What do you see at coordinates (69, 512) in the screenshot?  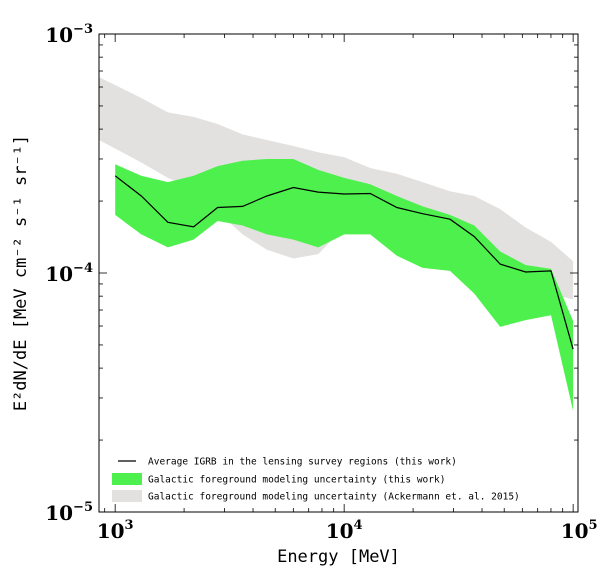 I see `y-tick-label: 10⁻⁵` at bounding box center [69, 512].